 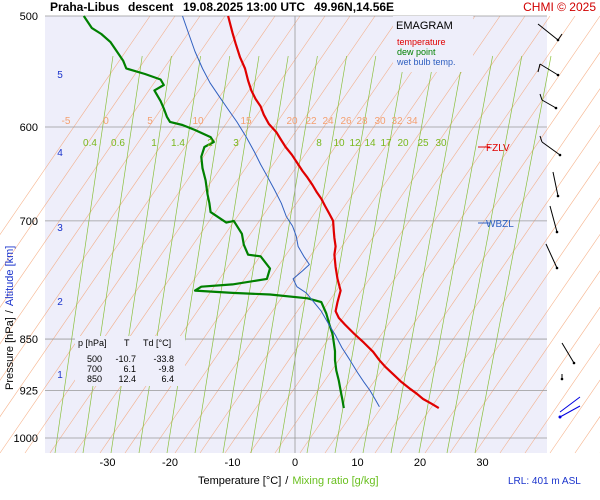 I want to click on legend-title: EMAGRAM, so click(x=424, y=26).